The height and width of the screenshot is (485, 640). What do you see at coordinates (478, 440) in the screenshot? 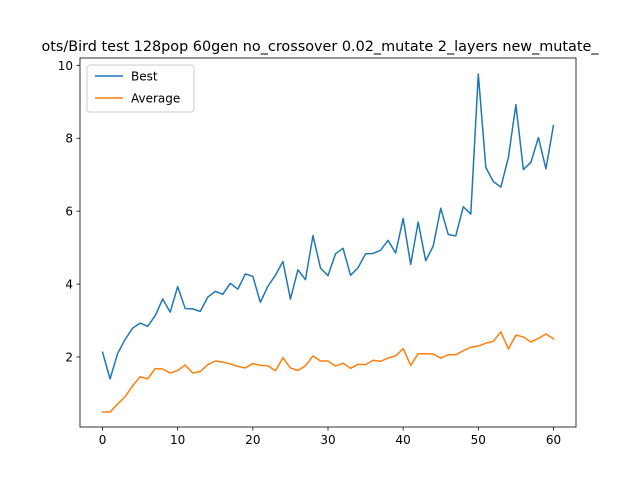
I see `x-tick-label: 50` at bounding box center [478, 440].